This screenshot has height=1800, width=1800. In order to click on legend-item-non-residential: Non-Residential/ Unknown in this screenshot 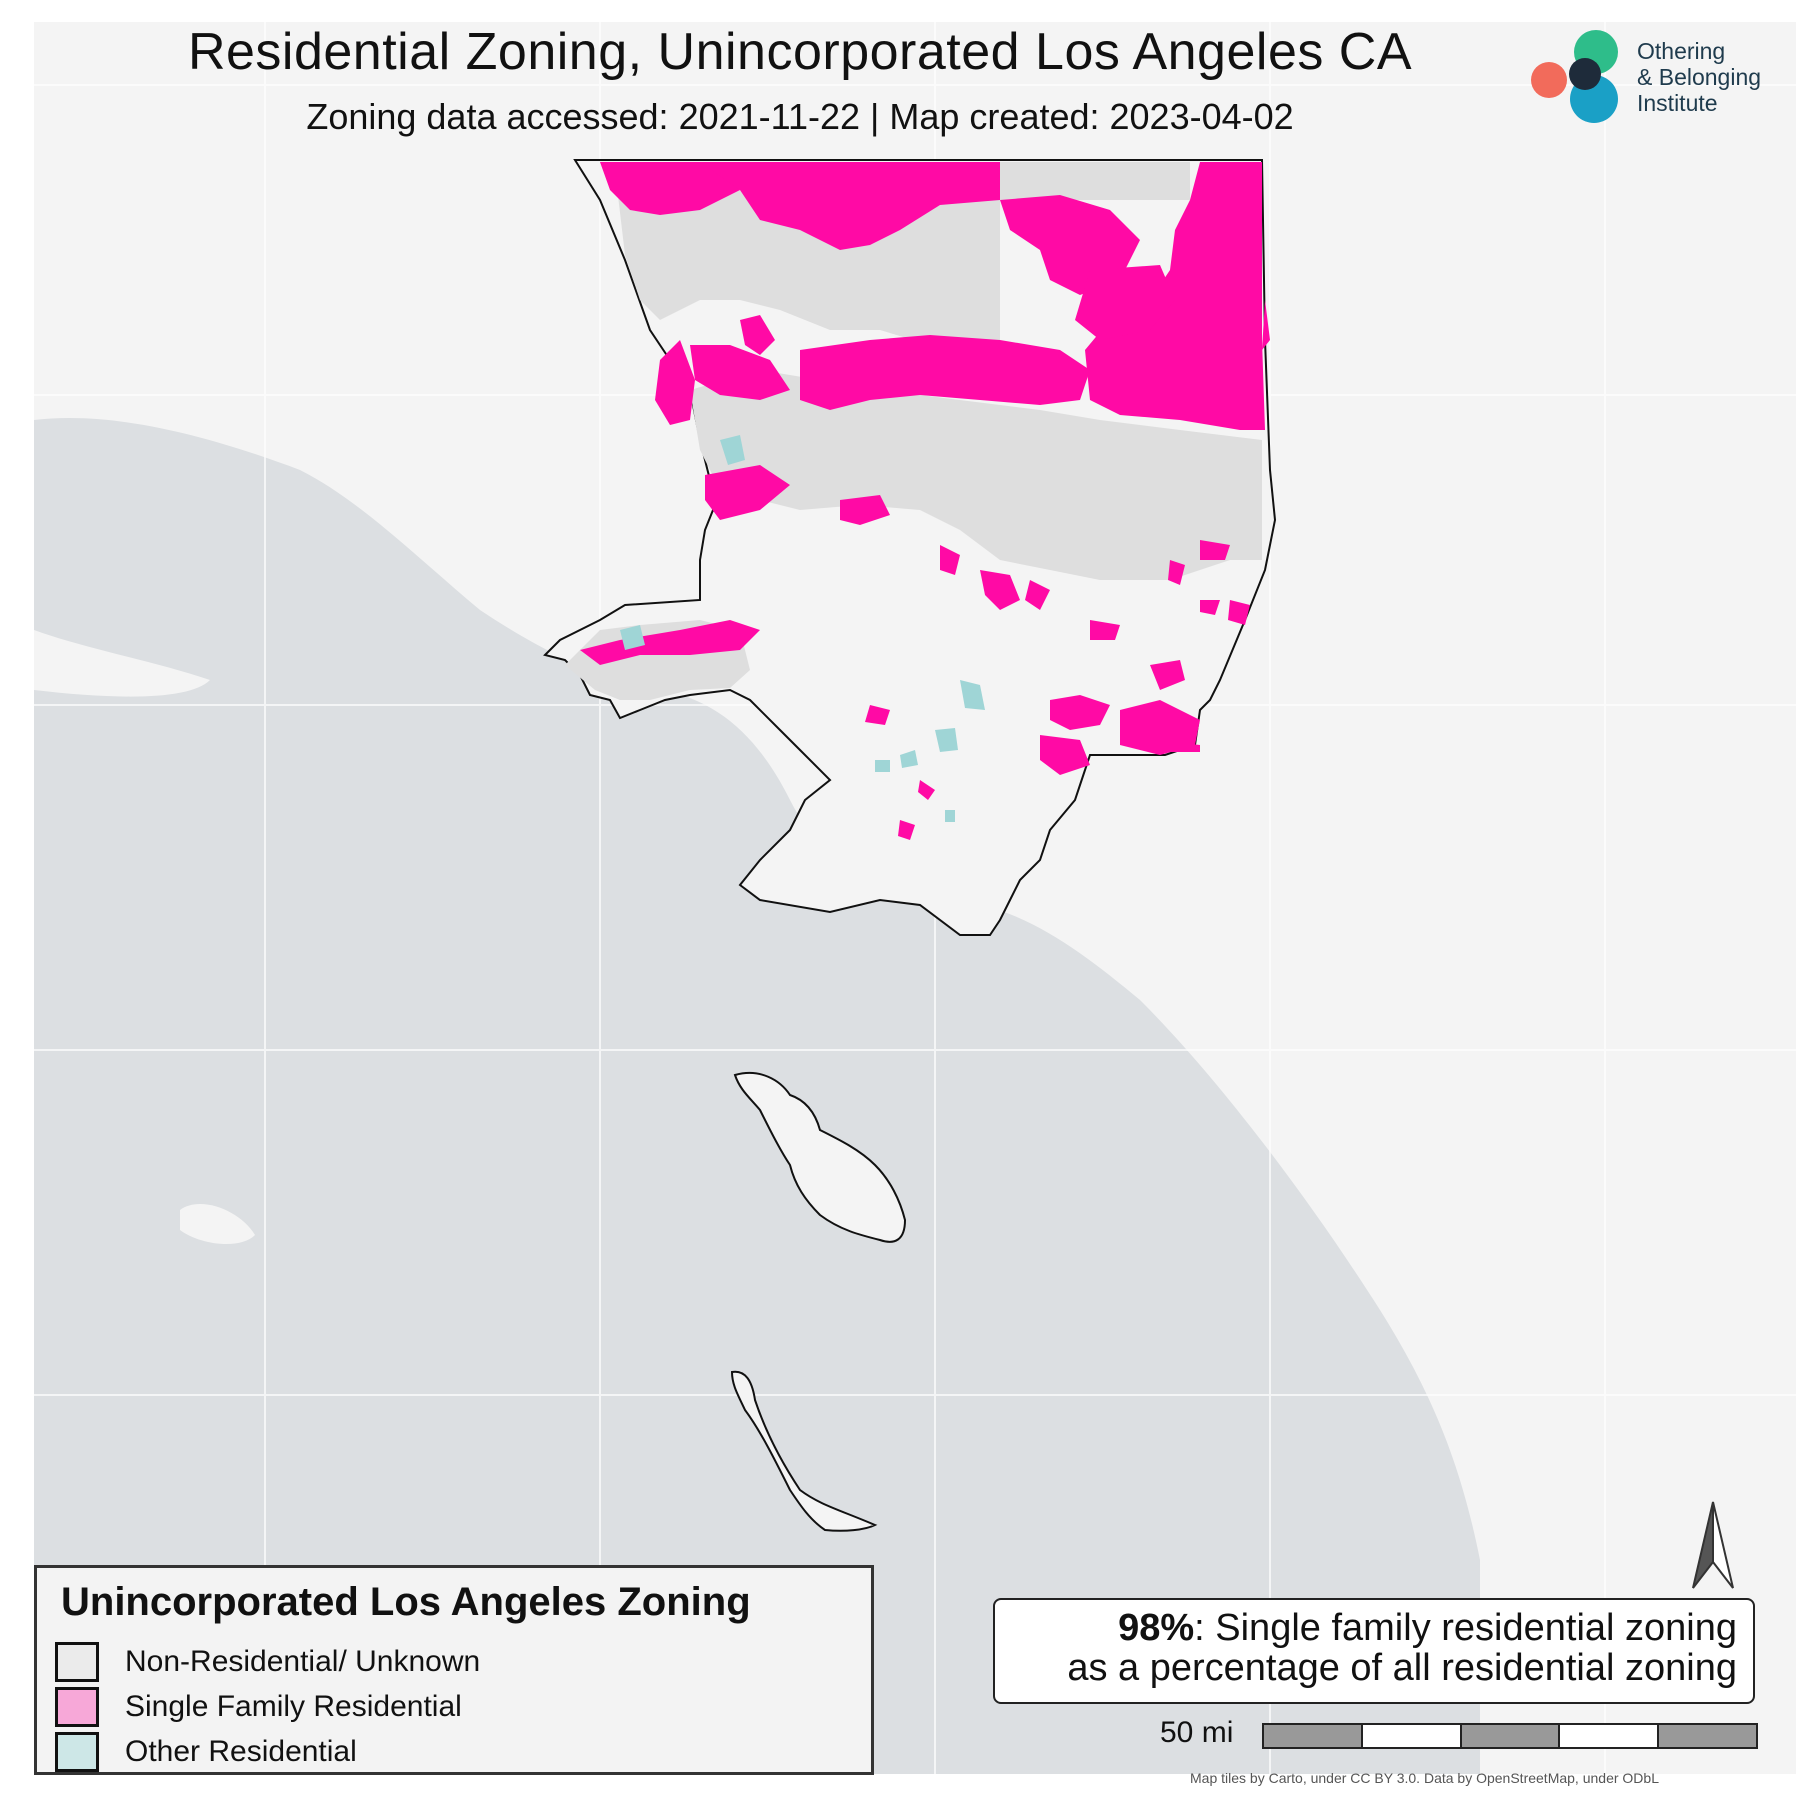, I will do `click(267, 1662)`.